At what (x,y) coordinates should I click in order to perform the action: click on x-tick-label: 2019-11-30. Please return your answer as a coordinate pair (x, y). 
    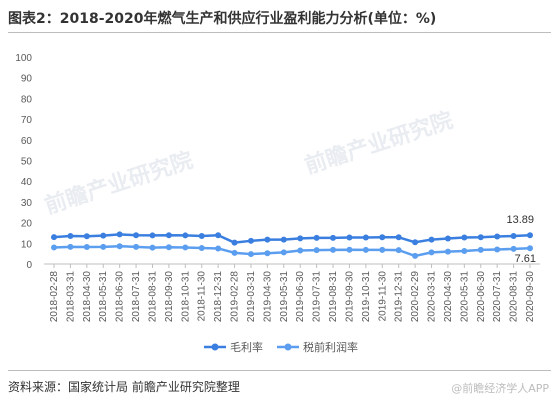
    Looking at the image, I should click on (382, 296).